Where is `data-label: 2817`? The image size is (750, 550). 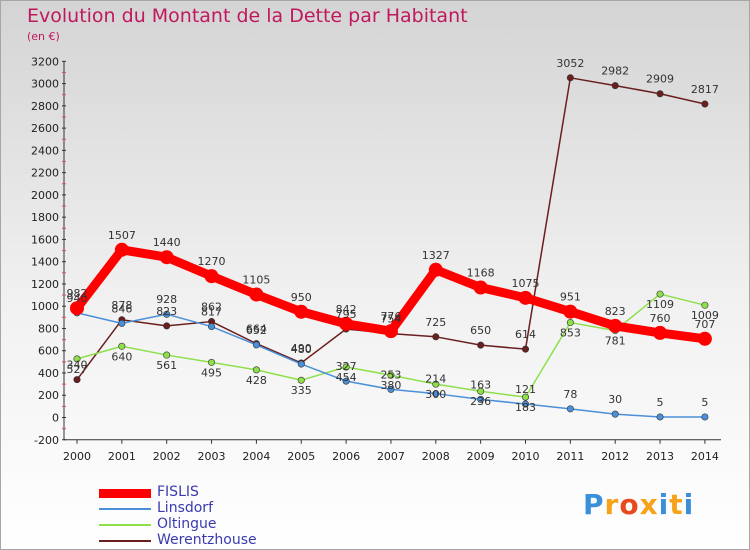 data-label: 2817 is located at coordinates (705, 89).